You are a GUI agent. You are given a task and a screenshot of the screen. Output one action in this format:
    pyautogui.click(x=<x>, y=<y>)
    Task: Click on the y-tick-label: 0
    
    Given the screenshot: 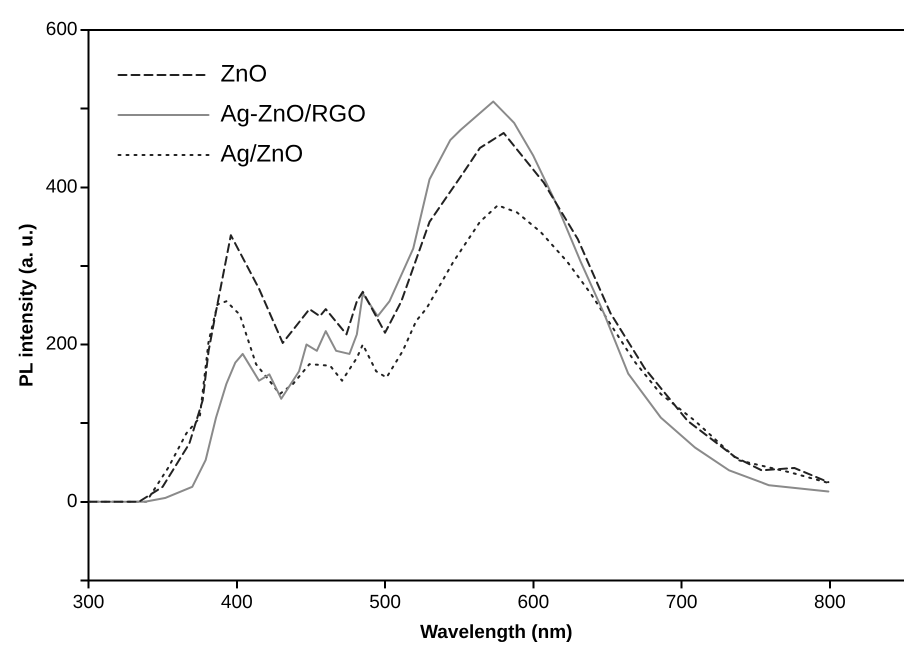 What is the action you would take?
    pyautogui.click(x=72, y=501)
    